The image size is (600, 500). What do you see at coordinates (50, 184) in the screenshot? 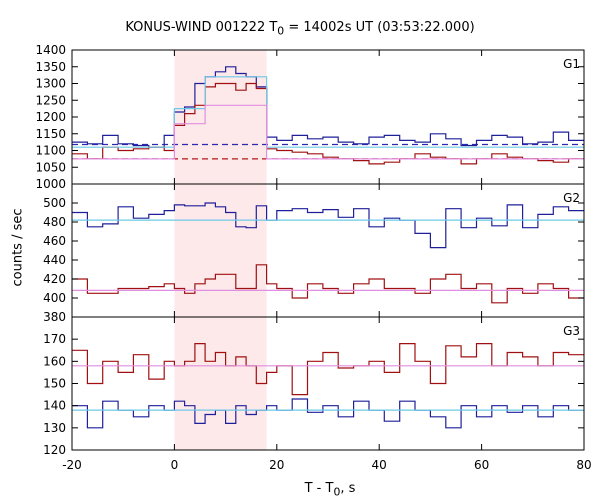
I see `g1-y-tick-label: 1000` at bounding box center [50, 184].